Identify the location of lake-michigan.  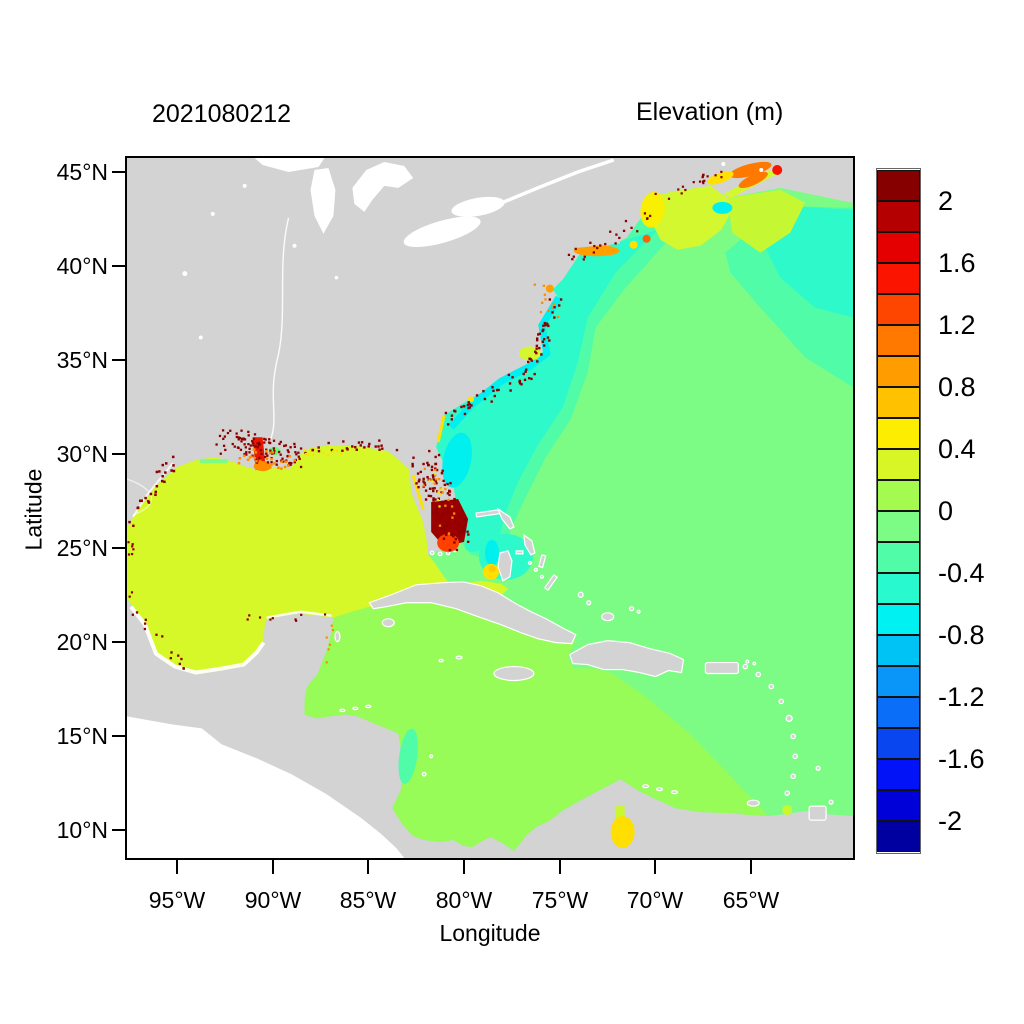
(323, 200).